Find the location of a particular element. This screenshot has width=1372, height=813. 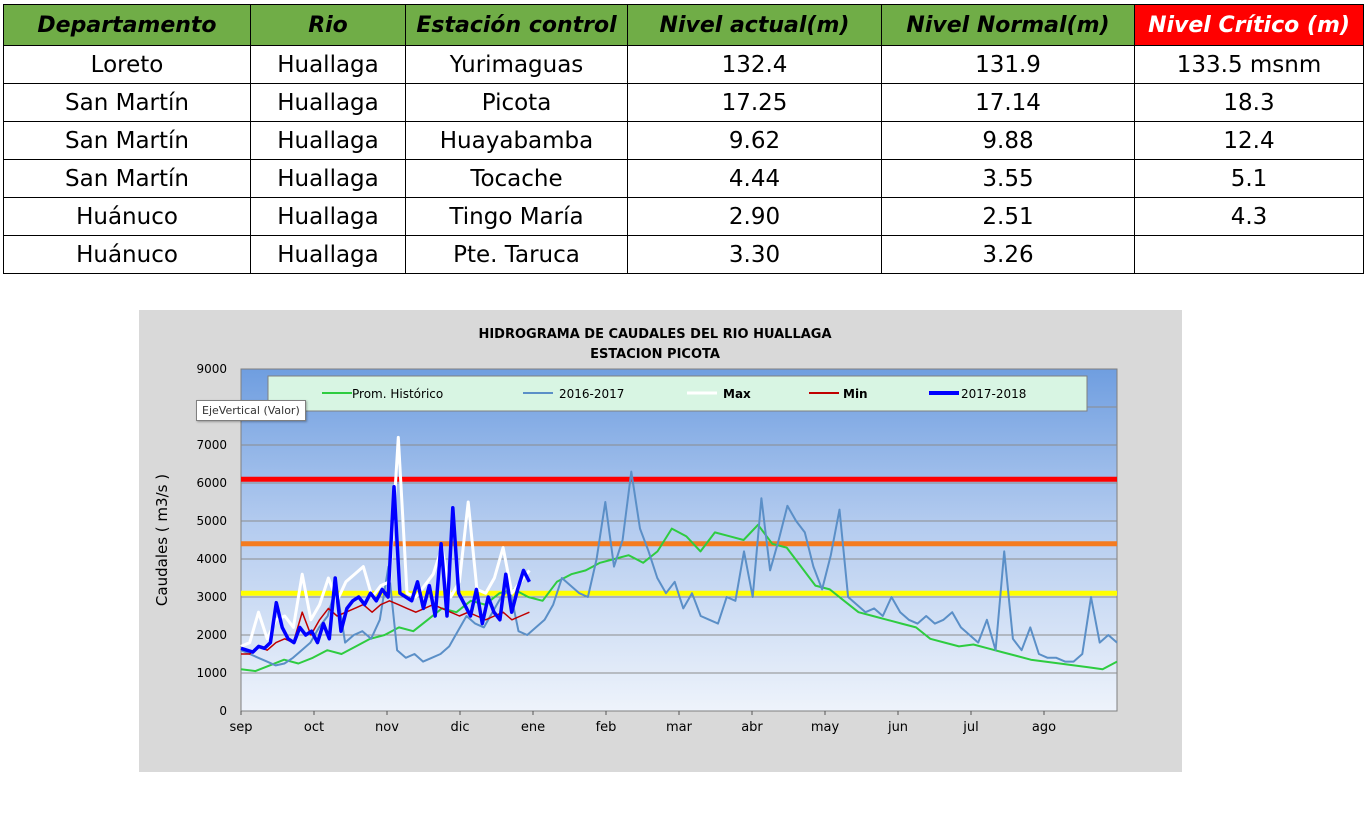

x-tick-label: ene is located at coordinates (533, 727).